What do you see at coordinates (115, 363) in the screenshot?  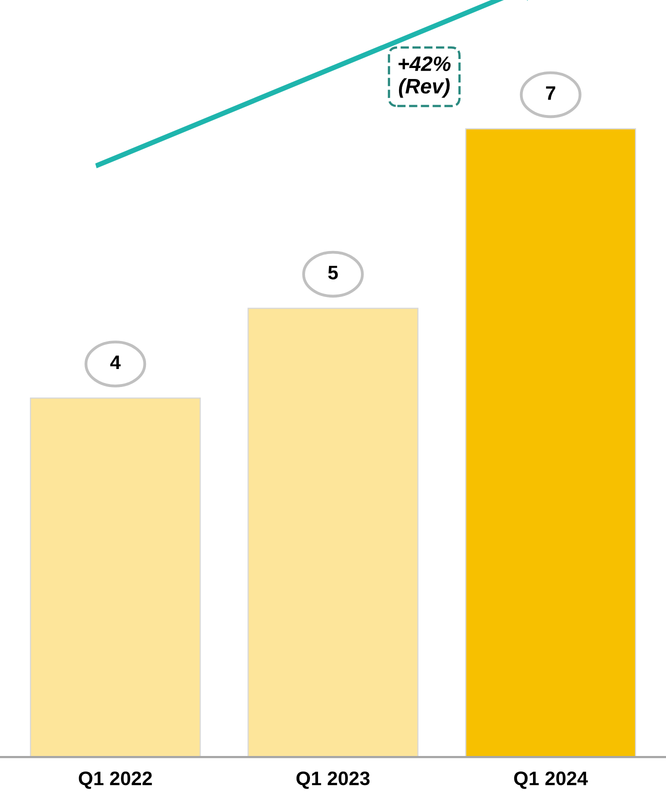 I see `data-label: 4` at bounding box center [115, 363].